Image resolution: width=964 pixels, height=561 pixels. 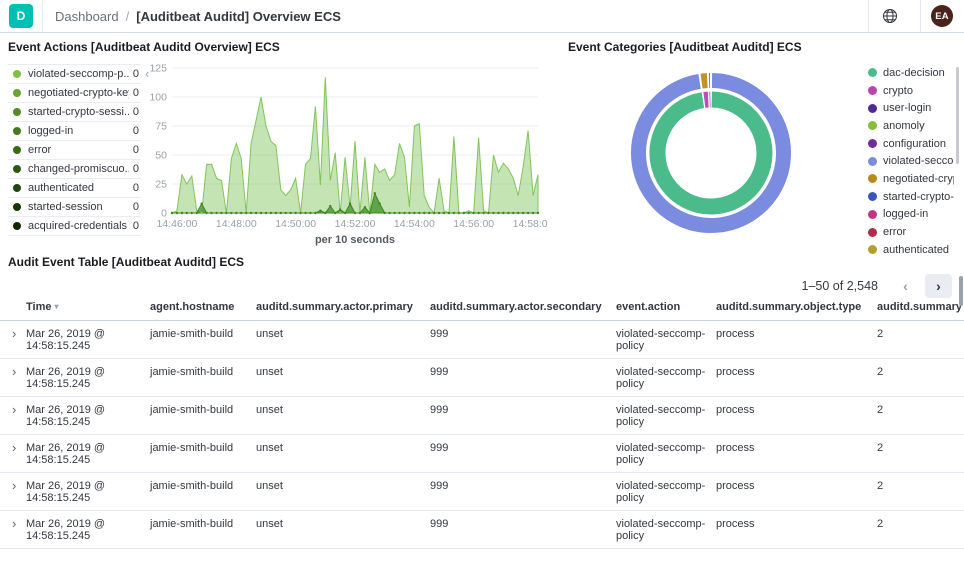 I want to click on x-axis-label: per 10 seconds, so click(x=355, y=240).